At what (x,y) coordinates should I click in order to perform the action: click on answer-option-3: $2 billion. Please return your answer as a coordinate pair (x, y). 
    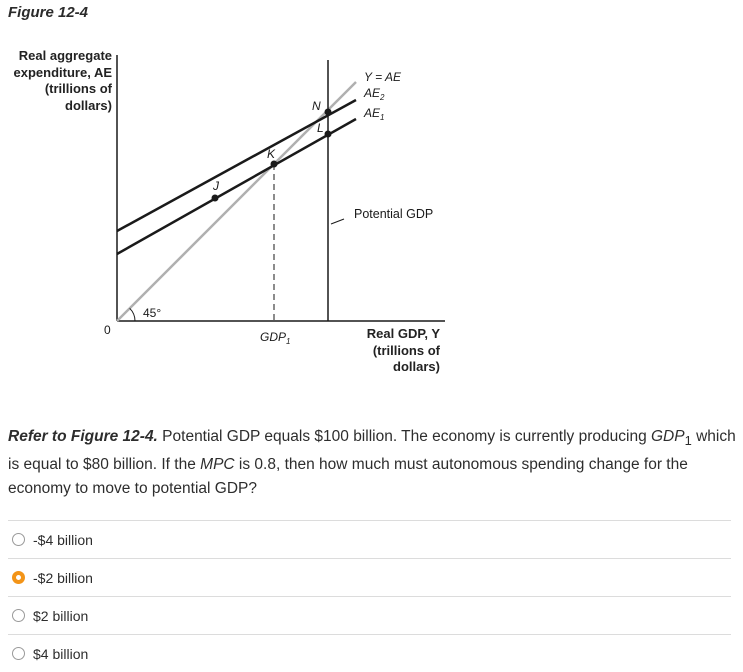
    Looking at the image, I should click on (369, 615).